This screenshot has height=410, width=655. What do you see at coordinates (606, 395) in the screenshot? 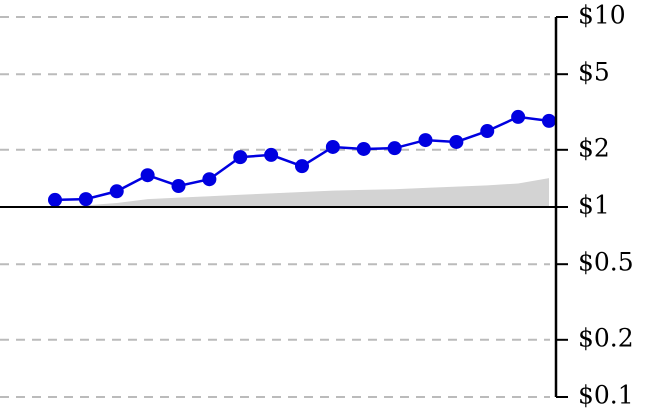
I see `y-tick-label: $0.1` at bounding box center [606, 395].